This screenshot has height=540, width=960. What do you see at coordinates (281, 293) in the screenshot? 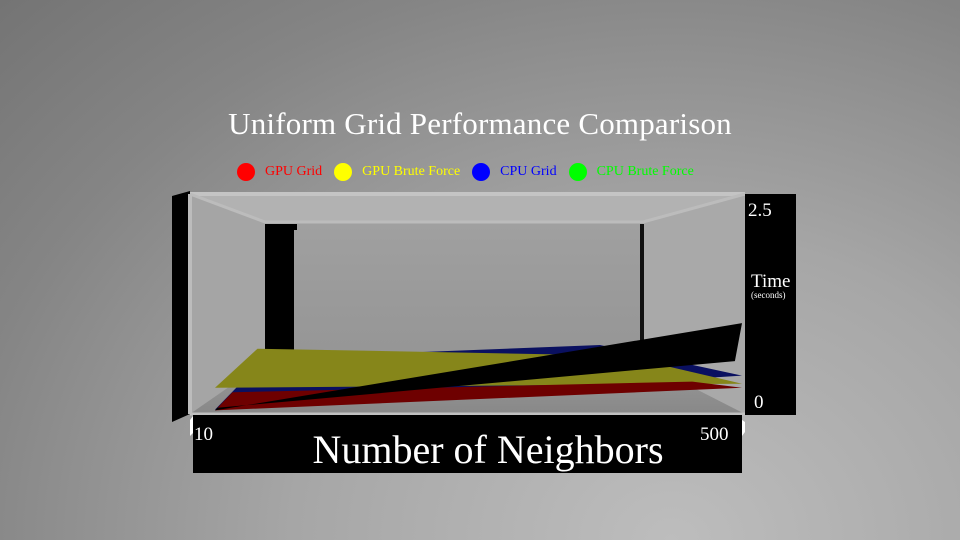
I see `back-pillar-left` at bounding box center [281, 293].